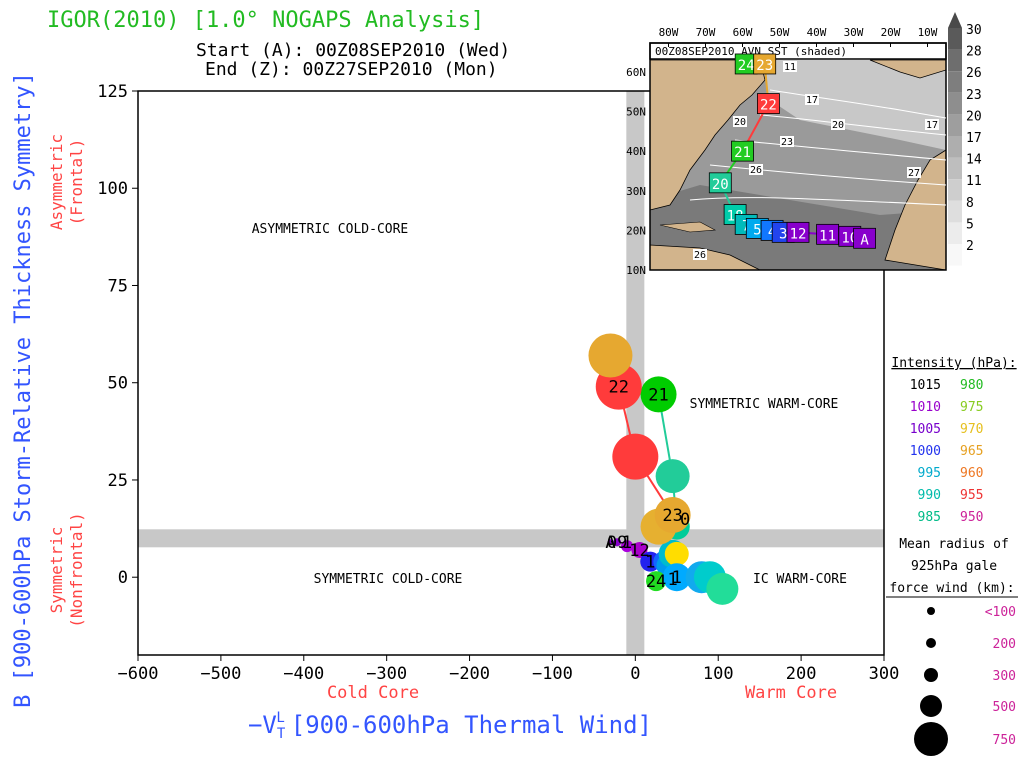 This screenshot has height=768, width=1024. I want to click on track-point-label: 09, so click(617, 543).